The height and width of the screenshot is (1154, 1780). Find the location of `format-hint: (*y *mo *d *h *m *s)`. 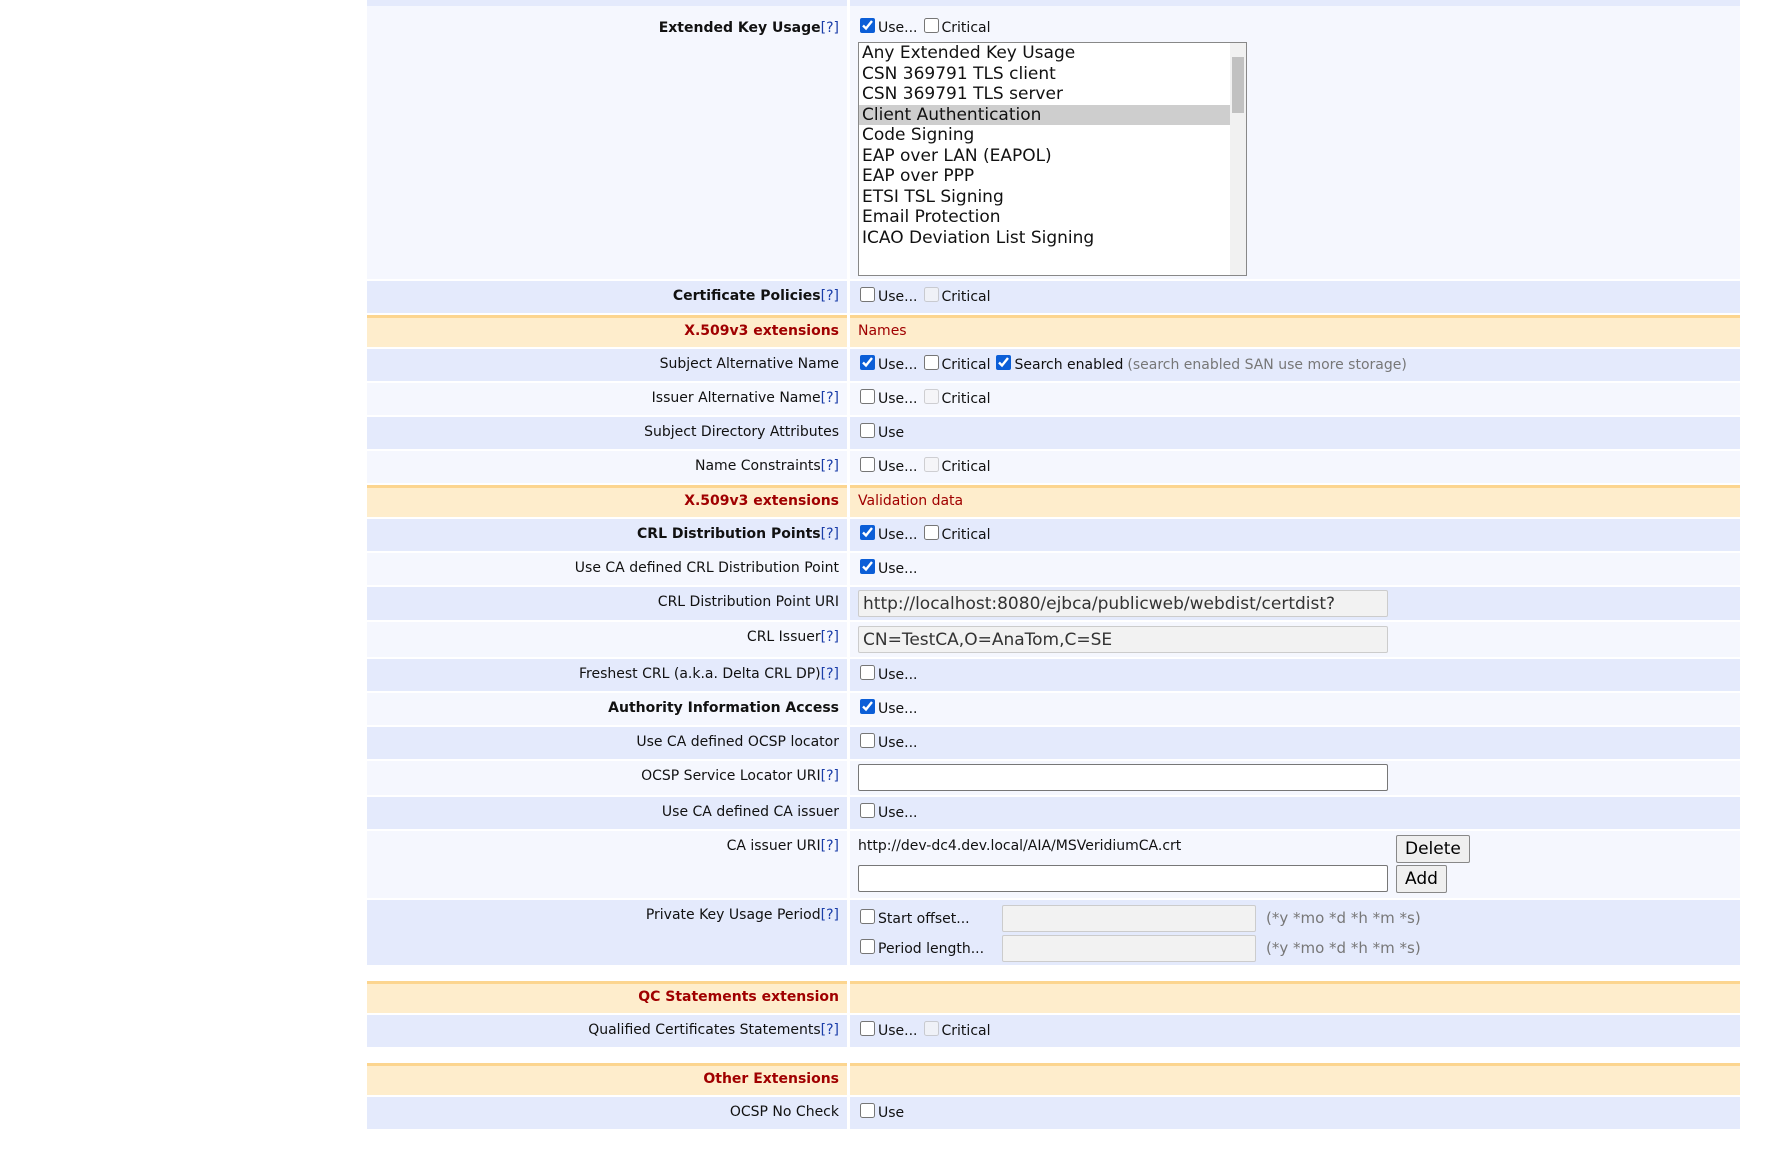

format-hint: (*y *mo *d *h *m *s) is located at coordinates (1343, 918).